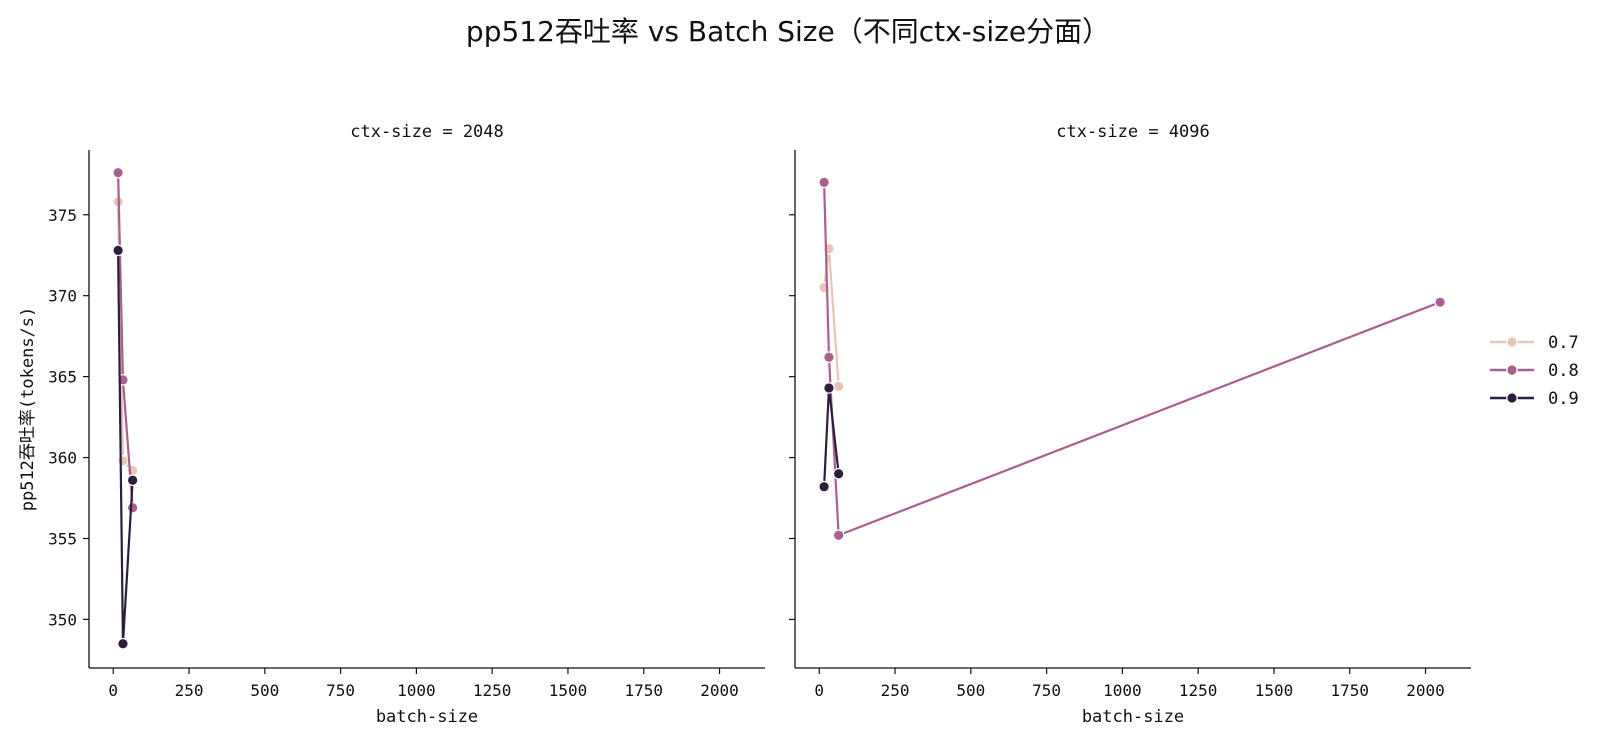  Describe the element at coordinates (62, 377) in the screenshot. I see `y-tick-label: 365` at that location.